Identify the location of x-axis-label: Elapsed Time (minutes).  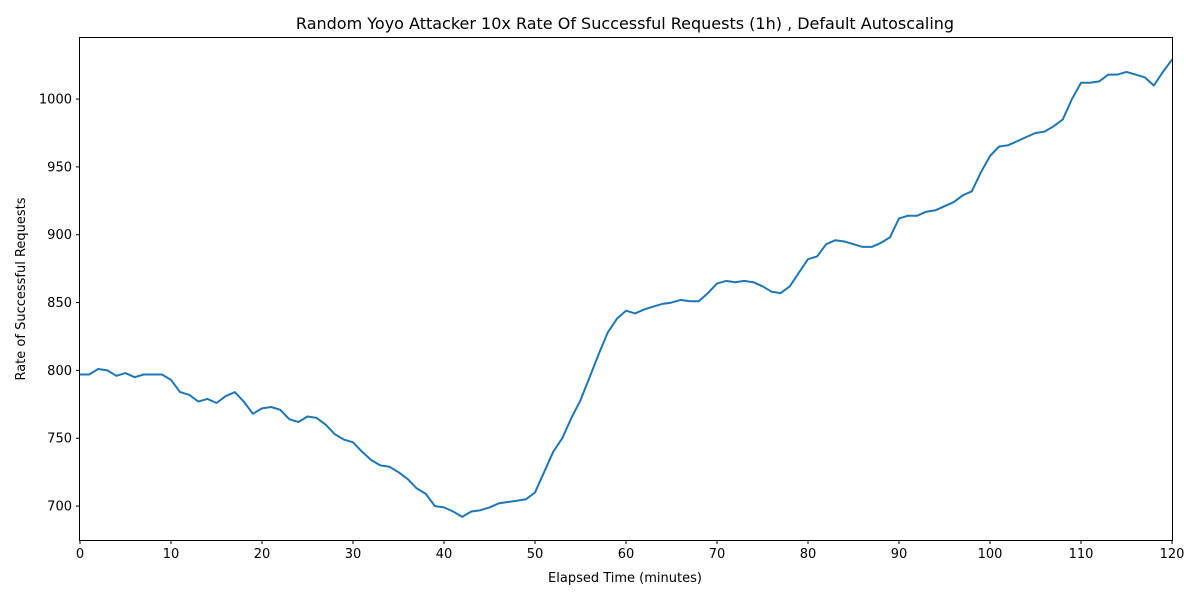
(625, 578).